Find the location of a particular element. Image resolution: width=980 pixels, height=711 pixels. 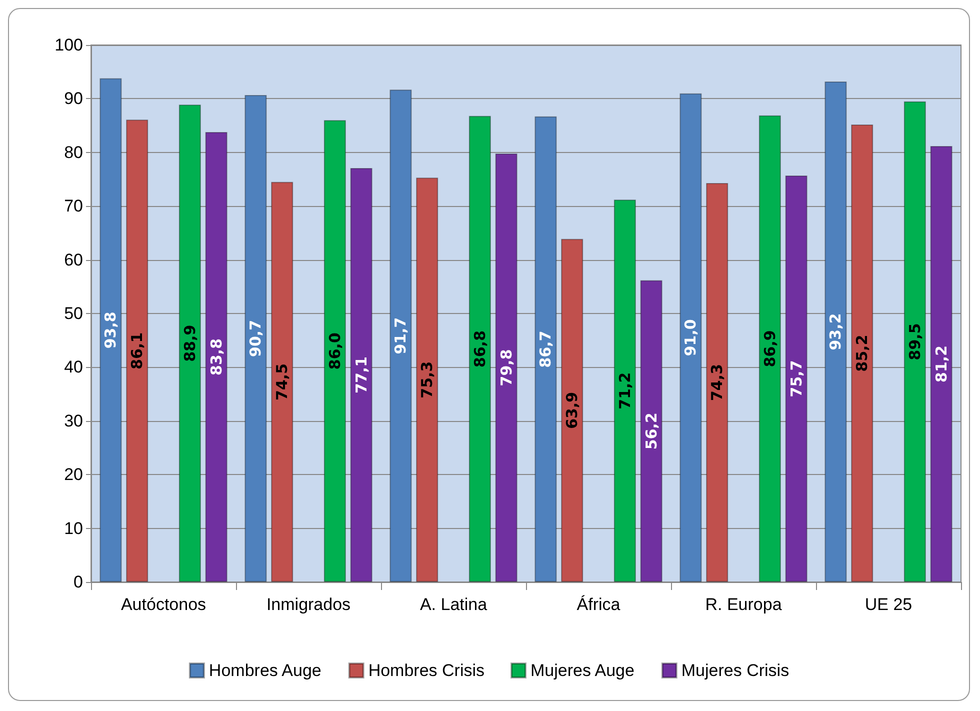

x-tick-label: UE 25 is located at coordinates (888, 604).